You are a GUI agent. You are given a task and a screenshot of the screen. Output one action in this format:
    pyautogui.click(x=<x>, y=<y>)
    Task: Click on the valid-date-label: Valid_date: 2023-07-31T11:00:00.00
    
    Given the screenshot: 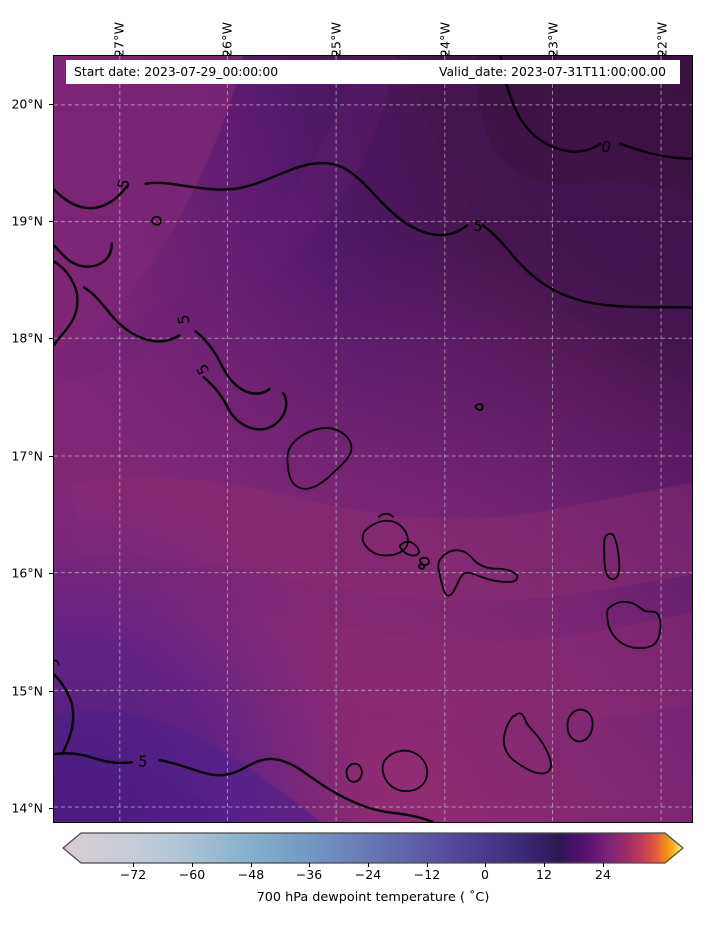 What is the action you would take?
    pyautogui.click(x=552, y=71)
    